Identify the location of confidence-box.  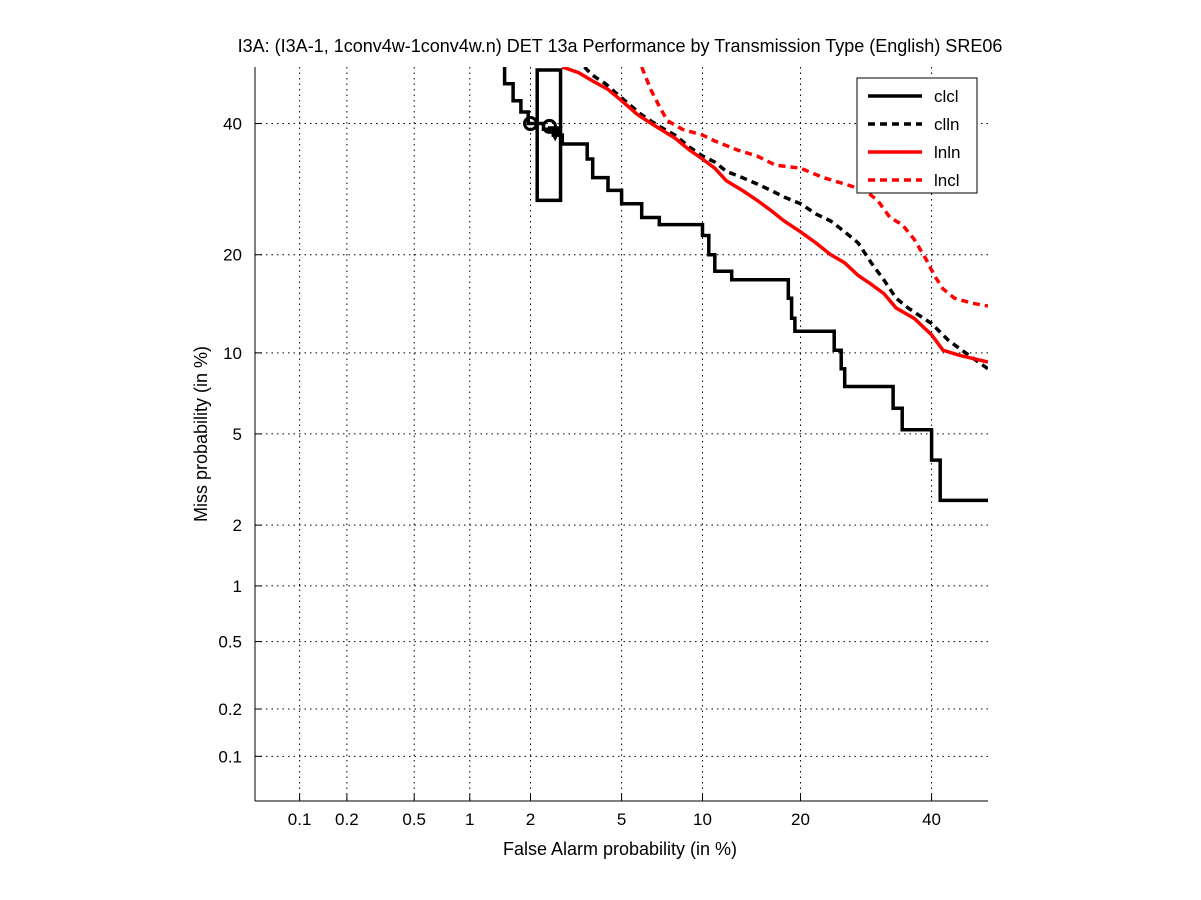
(549, 135).